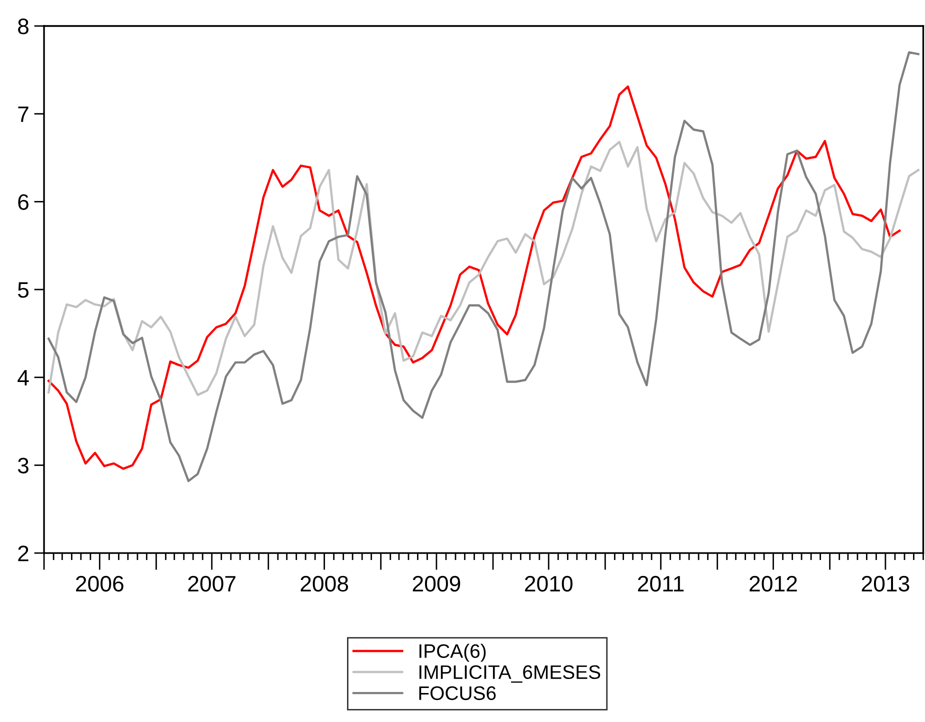 The width and height of the screenshot is (925, 722). What do you see at coordinates (773, 584) in the screenshot?
I see `x-tick-label: 2012` at bounding box center [773, 584].